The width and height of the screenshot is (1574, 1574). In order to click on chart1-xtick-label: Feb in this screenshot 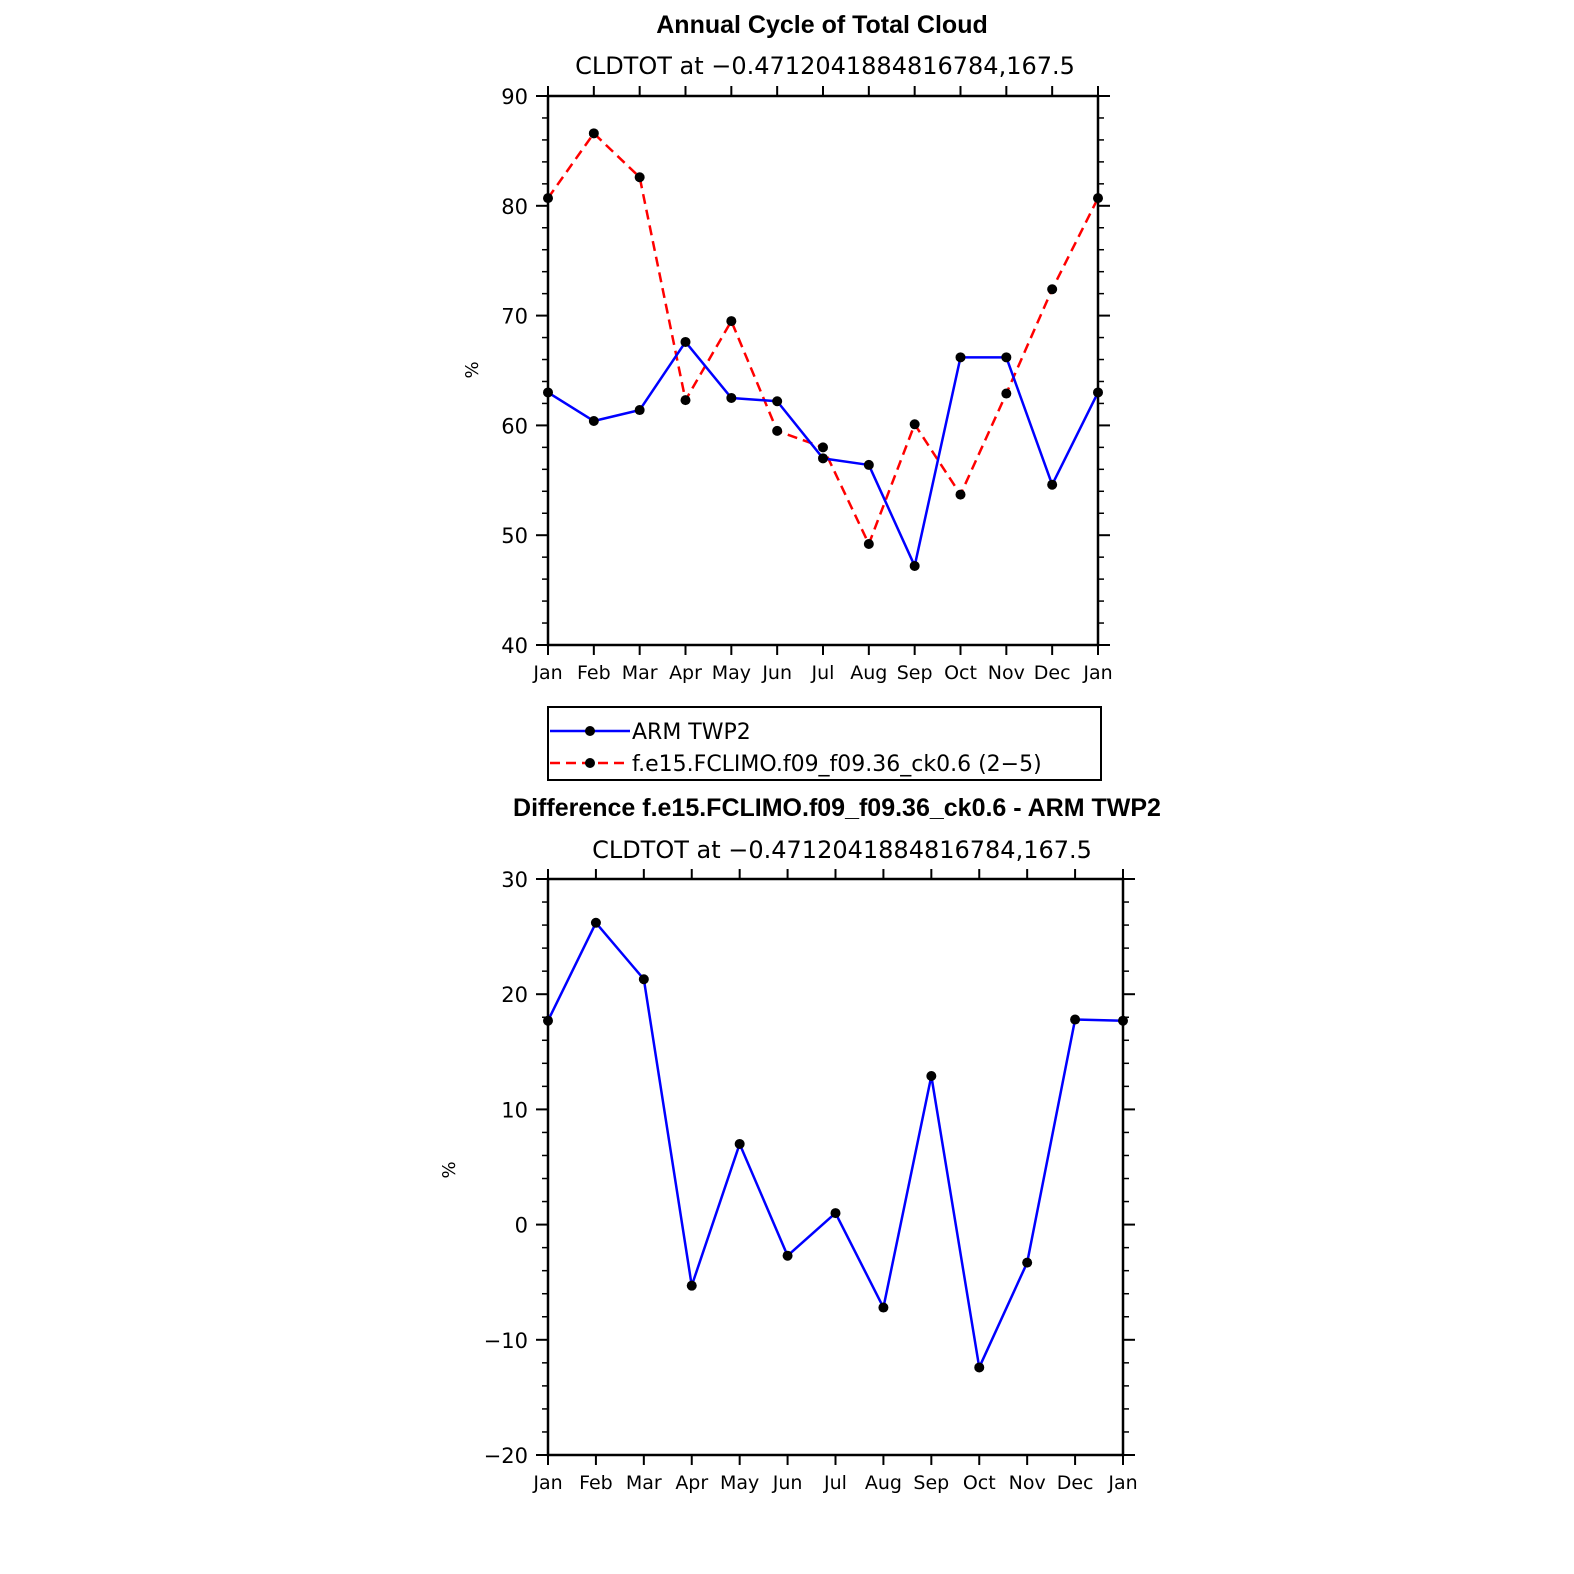, I will do `click(594, 673)`.